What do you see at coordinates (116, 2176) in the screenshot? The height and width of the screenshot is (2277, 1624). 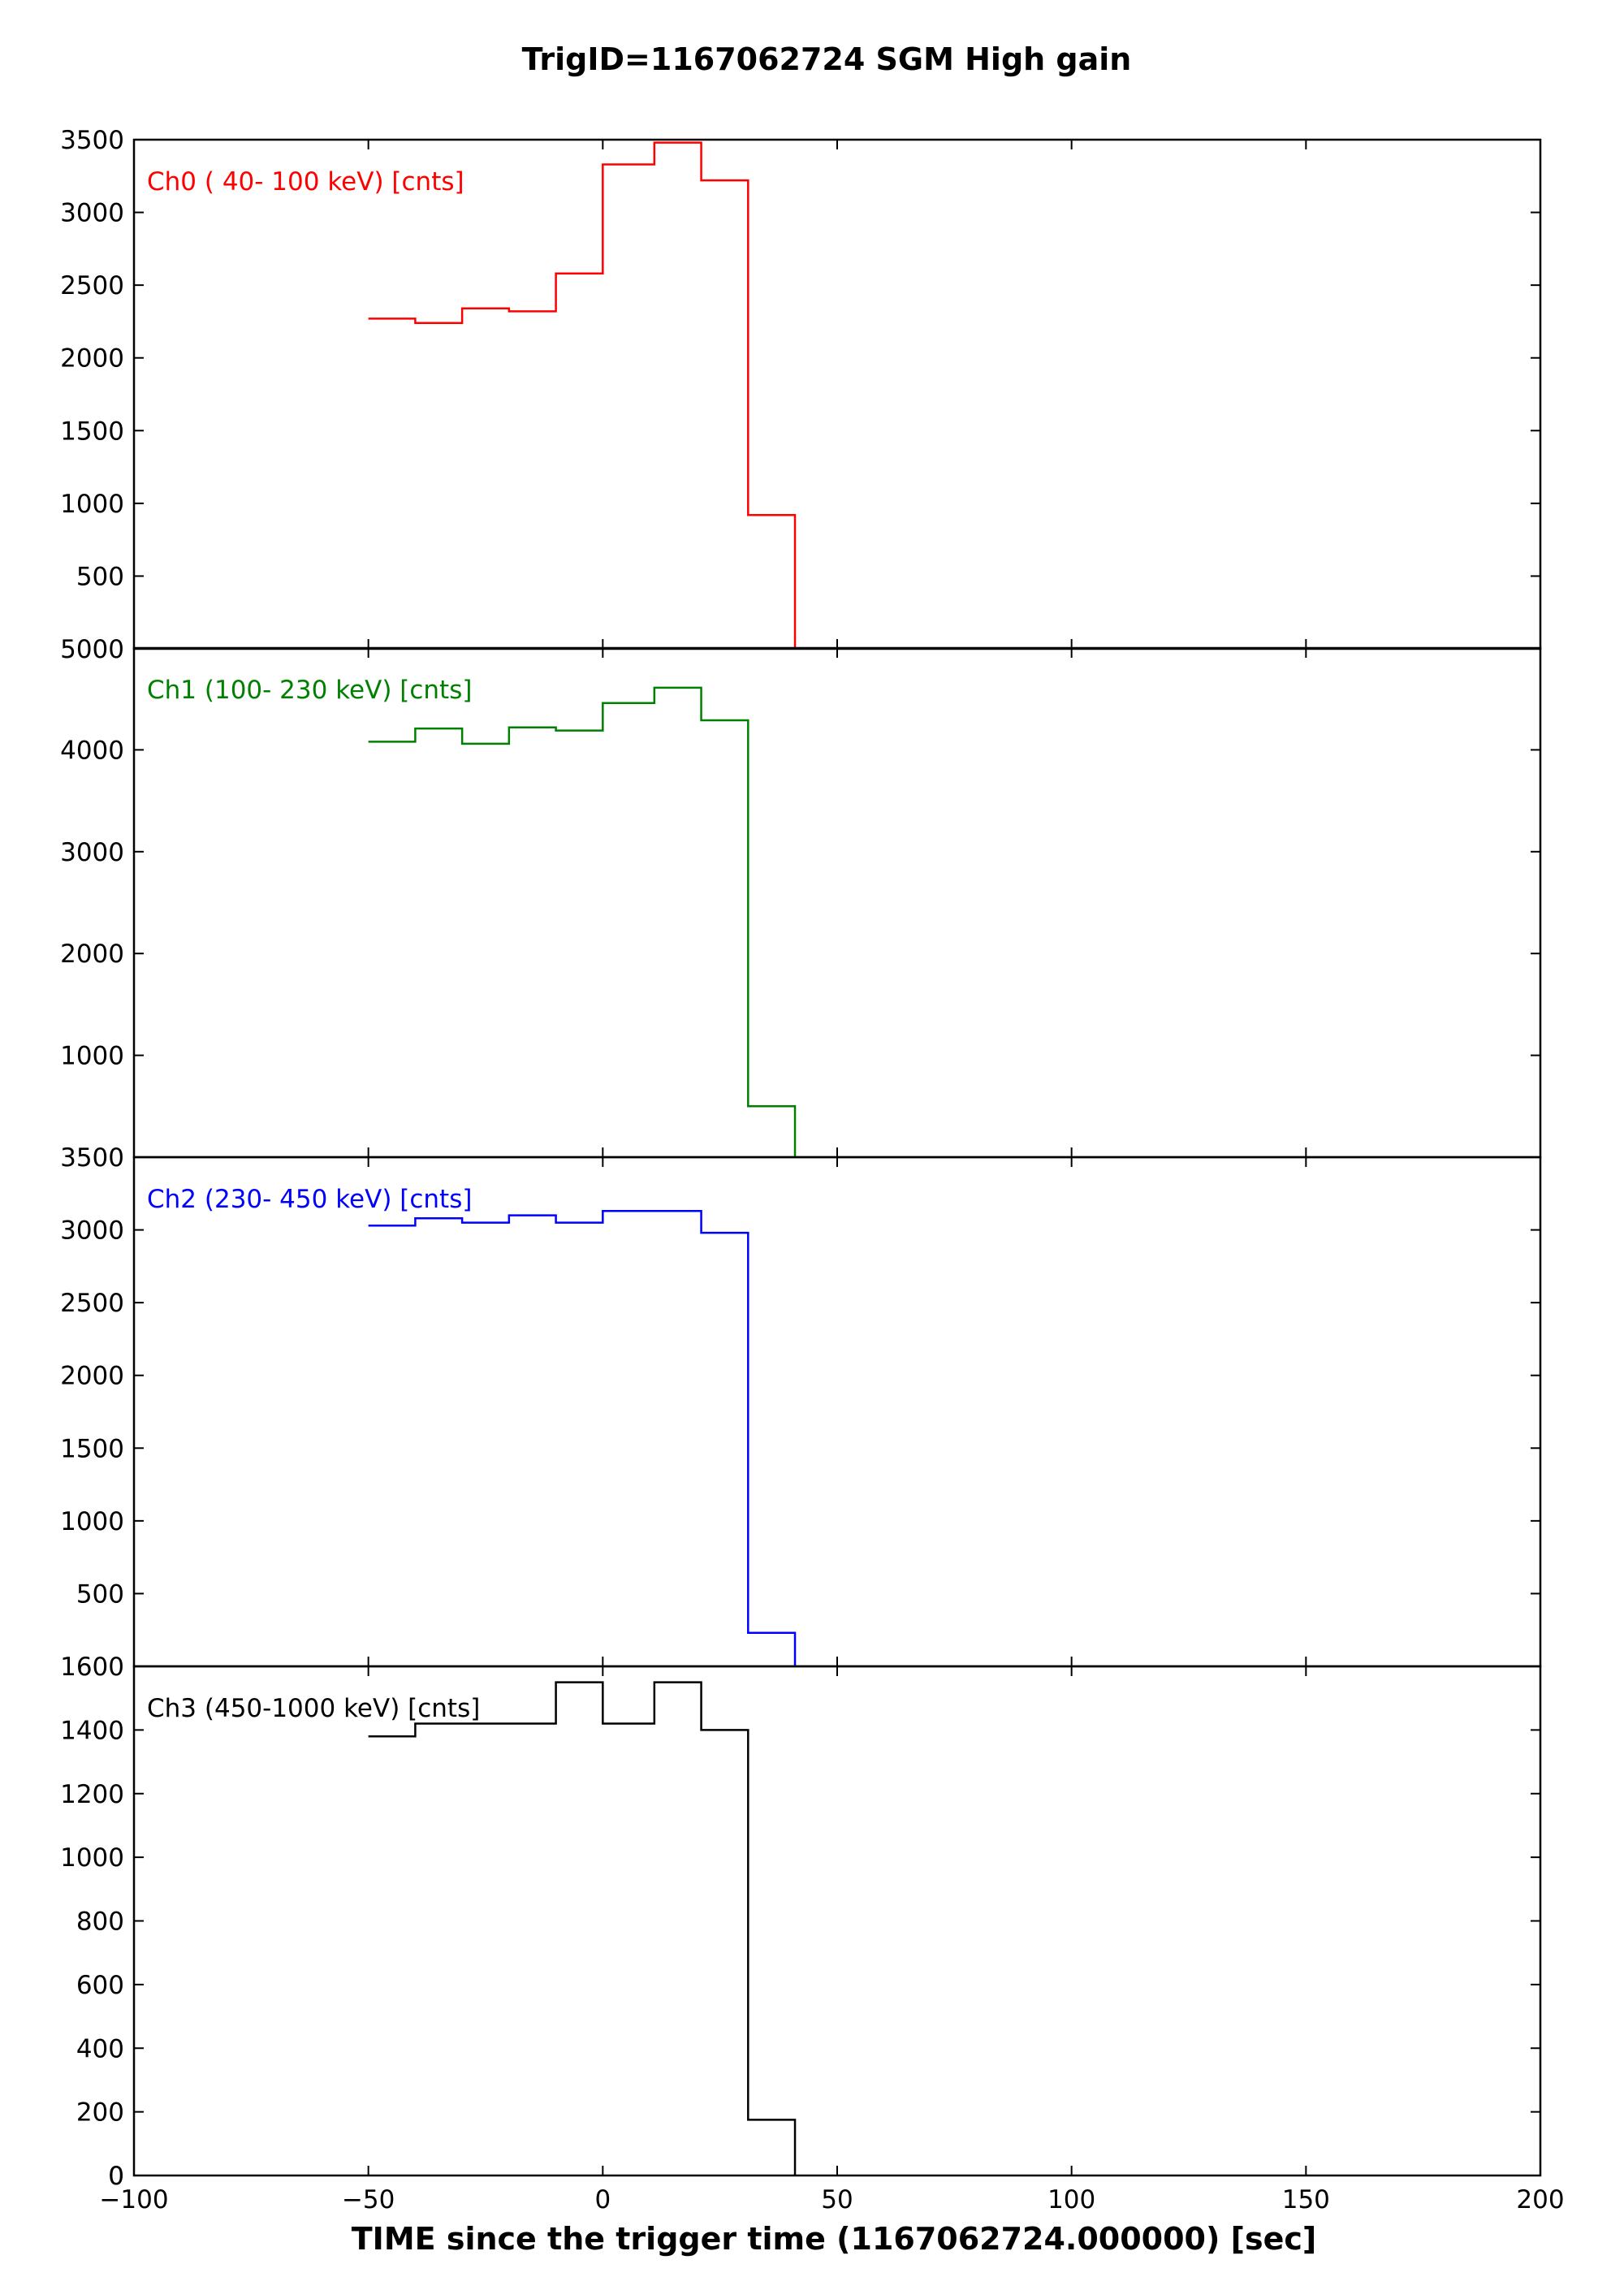 I see `y-tick-label: 0` at bounding box center [116, 2176].